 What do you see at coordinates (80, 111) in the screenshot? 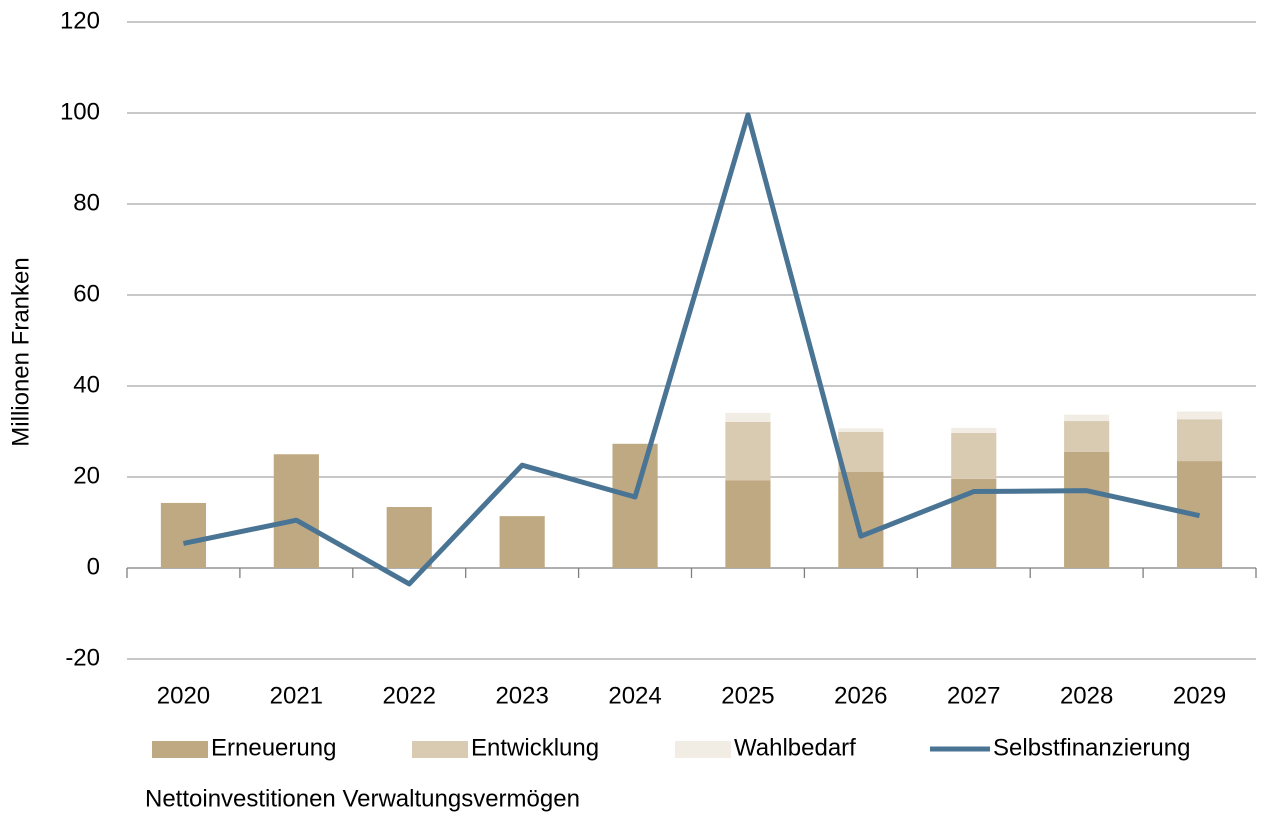
I see `y-tick-label: 100` at bounding box center [80, 111].